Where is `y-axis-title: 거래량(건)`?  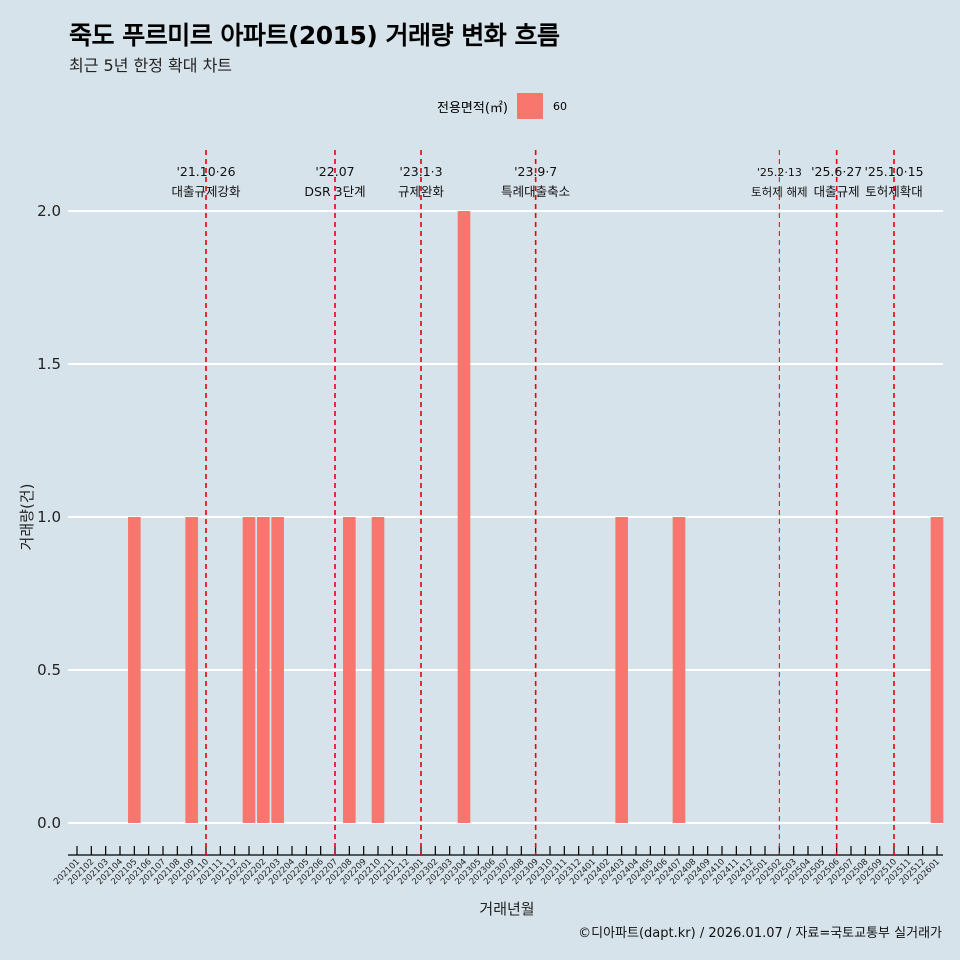
y-axis-title: 거래량(건) is located at coordinates (27, 517).